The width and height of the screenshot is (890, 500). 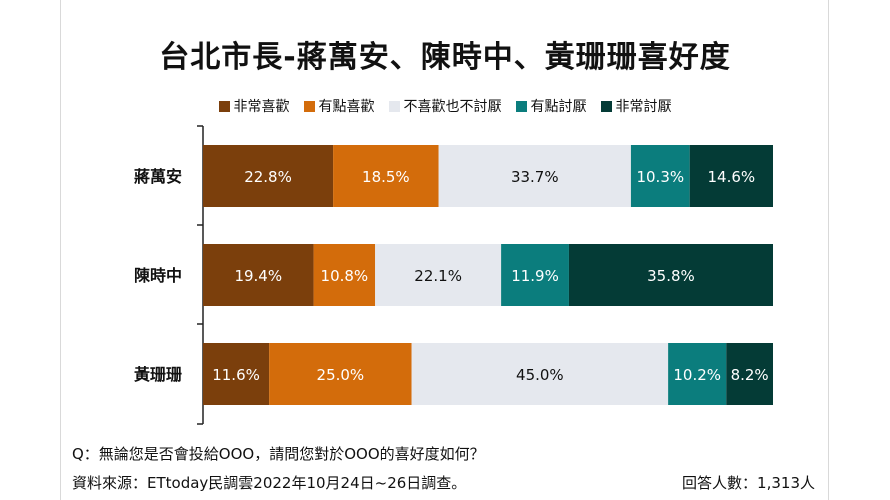 I want to click on data-label: 22.8%, so click(x=268, y=177).